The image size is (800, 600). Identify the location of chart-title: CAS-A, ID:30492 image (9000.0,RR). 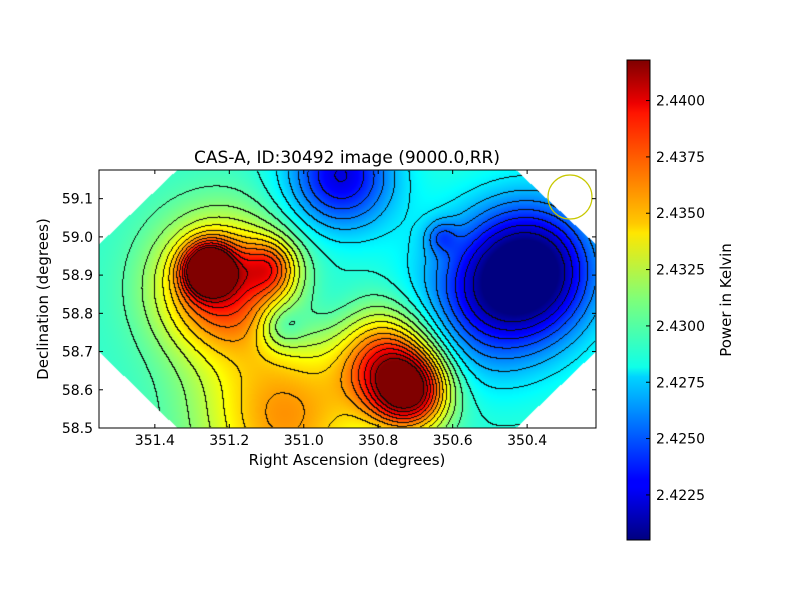
(347, 158).